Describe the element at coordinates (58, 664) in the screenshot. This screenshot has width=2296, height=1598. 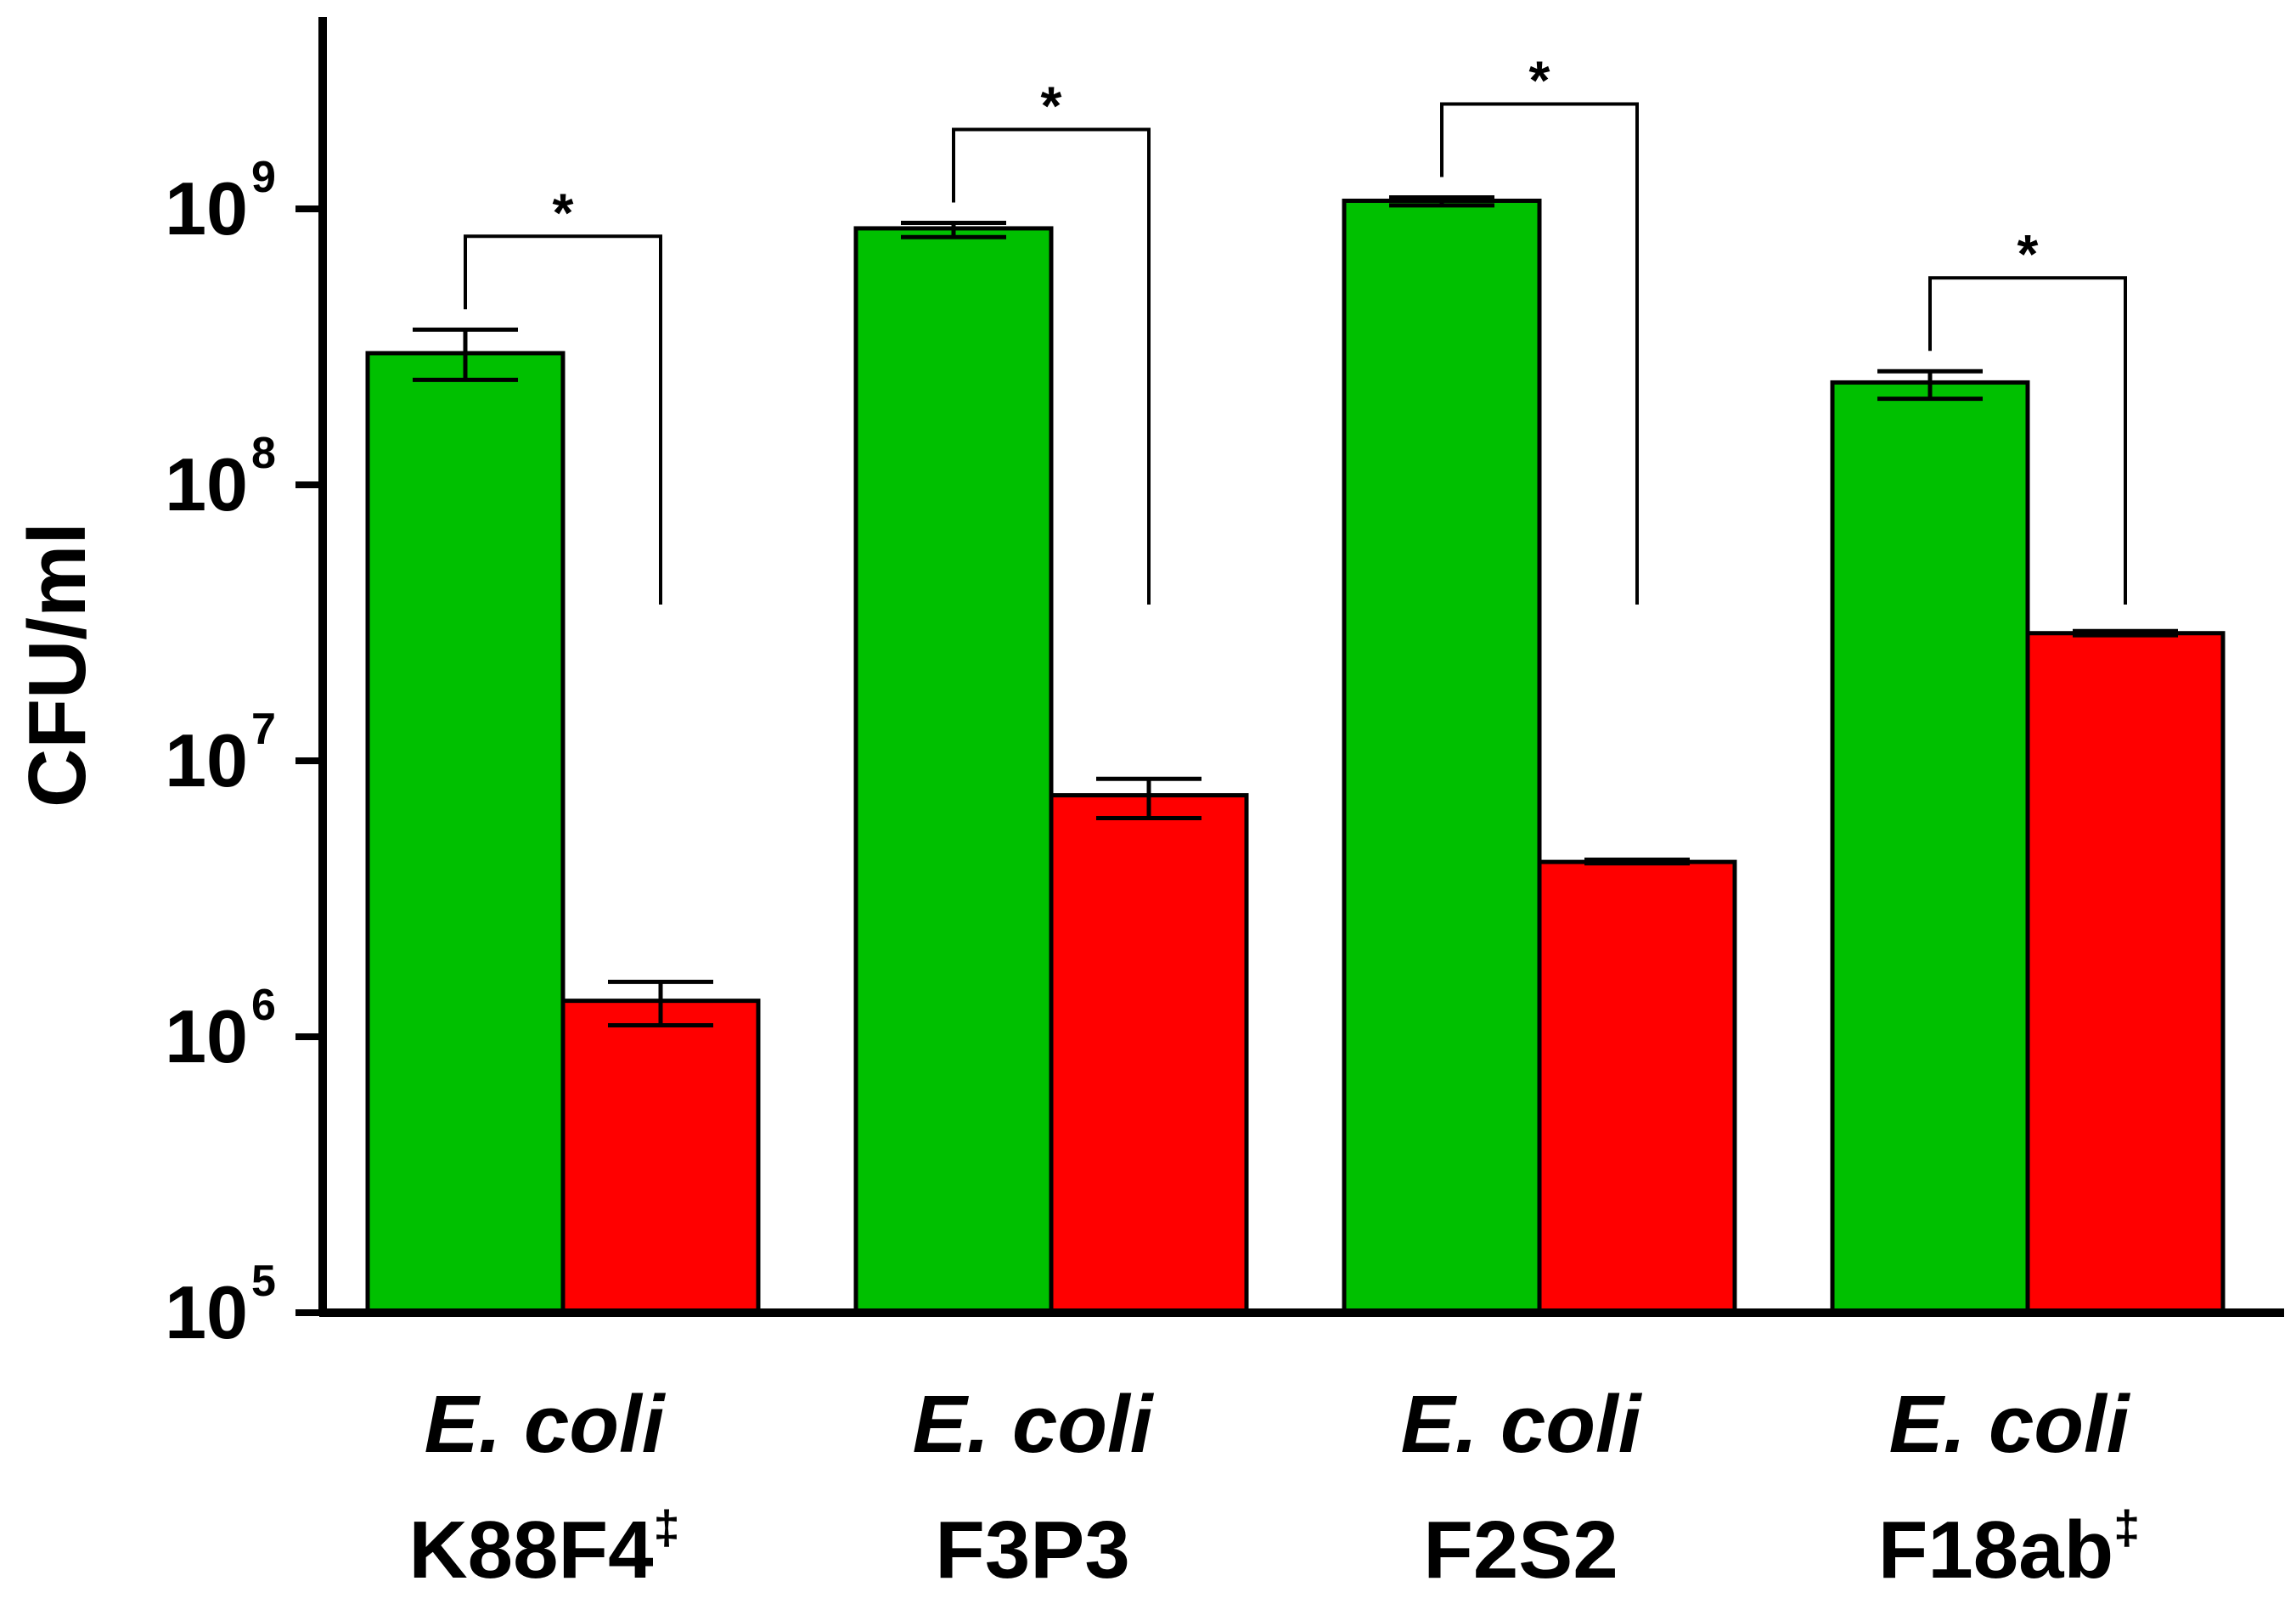
I see `y-axis-label: CFU/ml` at that location.